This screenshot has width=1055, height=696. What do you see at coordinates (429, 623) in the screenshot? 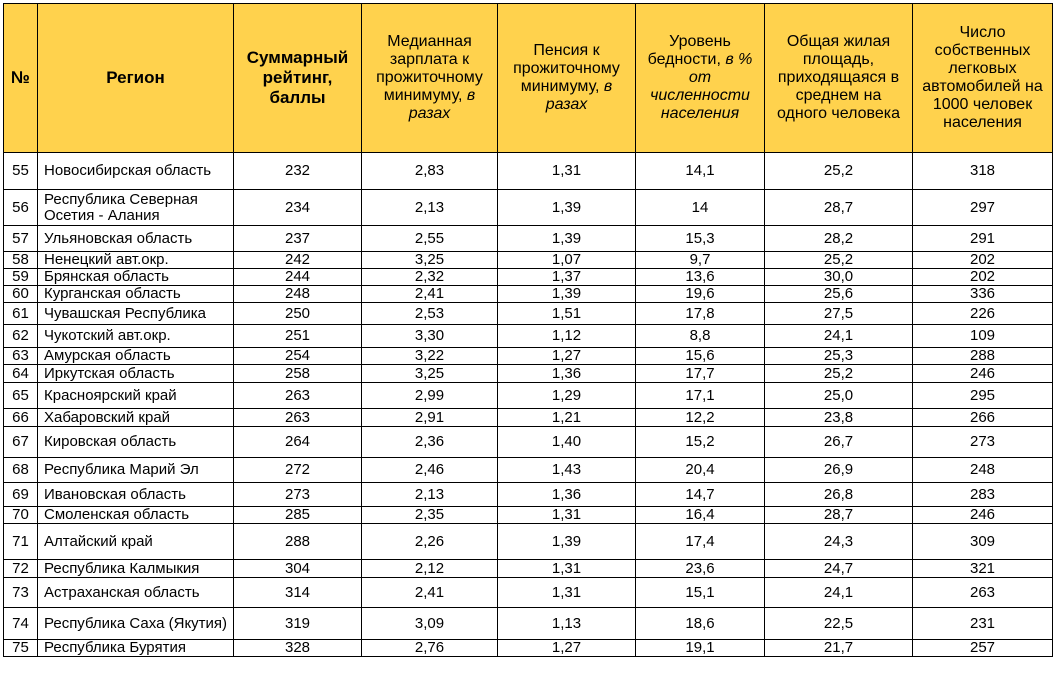
I see `salary-value: 3,09` at bounding box center [429, 623].